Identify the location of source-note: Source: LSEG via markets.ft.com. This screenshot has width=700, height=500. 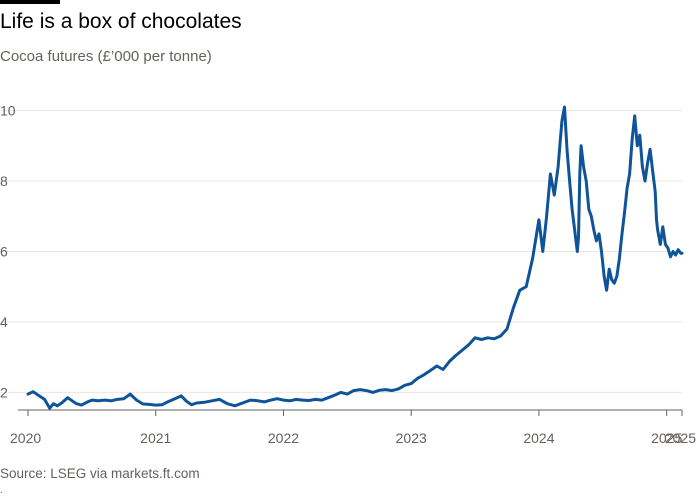
(100, 473).